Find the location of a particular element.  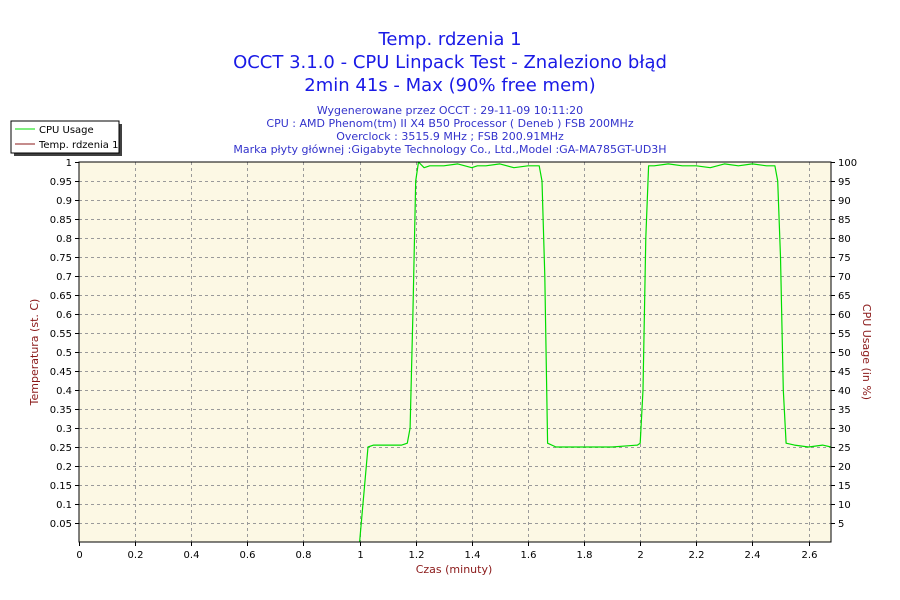

legend: CPU Usage Temp. rdzenia 1 is located at coordinates (66, 138).